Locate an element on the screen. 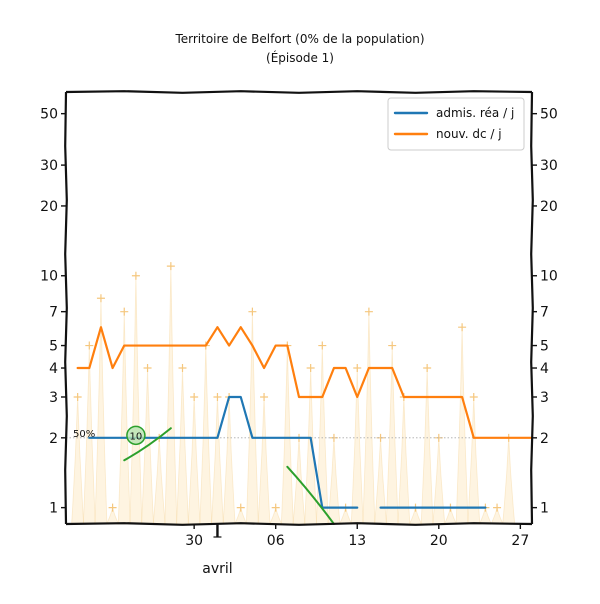 This screenshot has height=604, width=600. y-tick-label-left: 50 is located at coordinates (49, 115).